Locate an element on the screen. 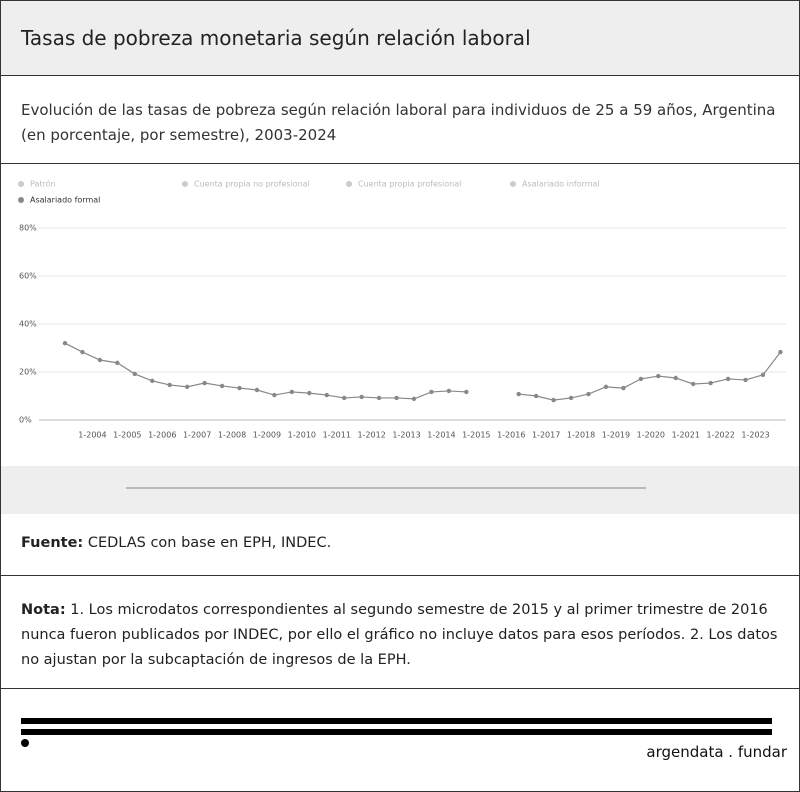  y-tick-label: 80% is located at coordinates (28, 228).